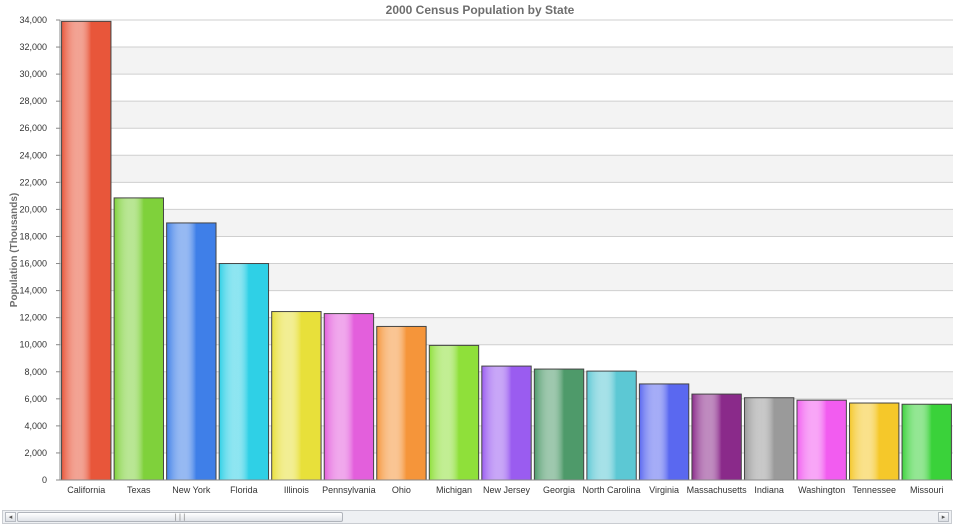 This screenshot has width=960, height=528. Describe the element at coordinates (927, 490) in the screenshot. I see `x-tick-label: Missouri` at that location.